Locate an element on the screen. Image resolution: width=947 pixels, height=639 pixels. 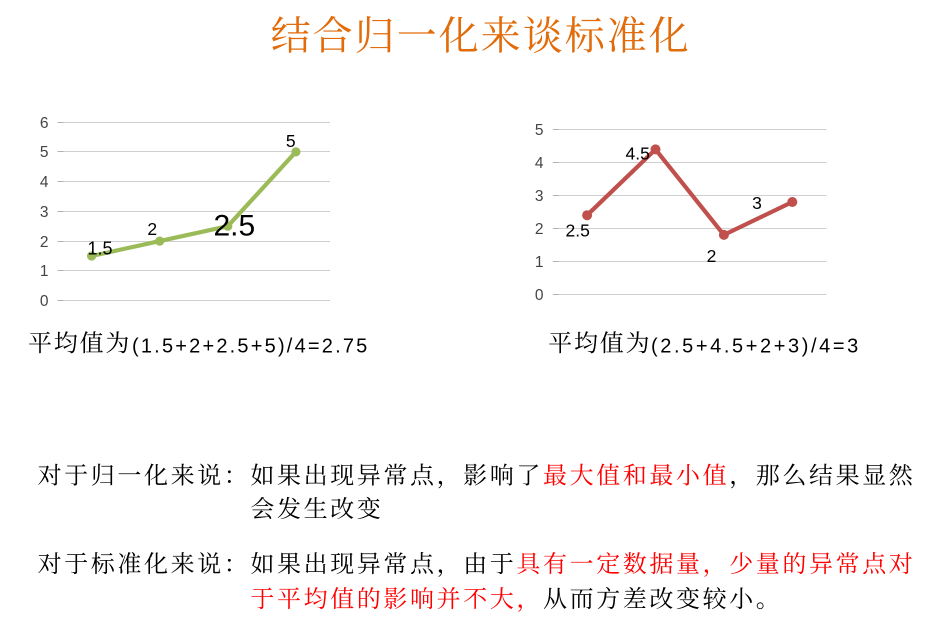
svg-text: 6 is located at coordinates (44, 123).